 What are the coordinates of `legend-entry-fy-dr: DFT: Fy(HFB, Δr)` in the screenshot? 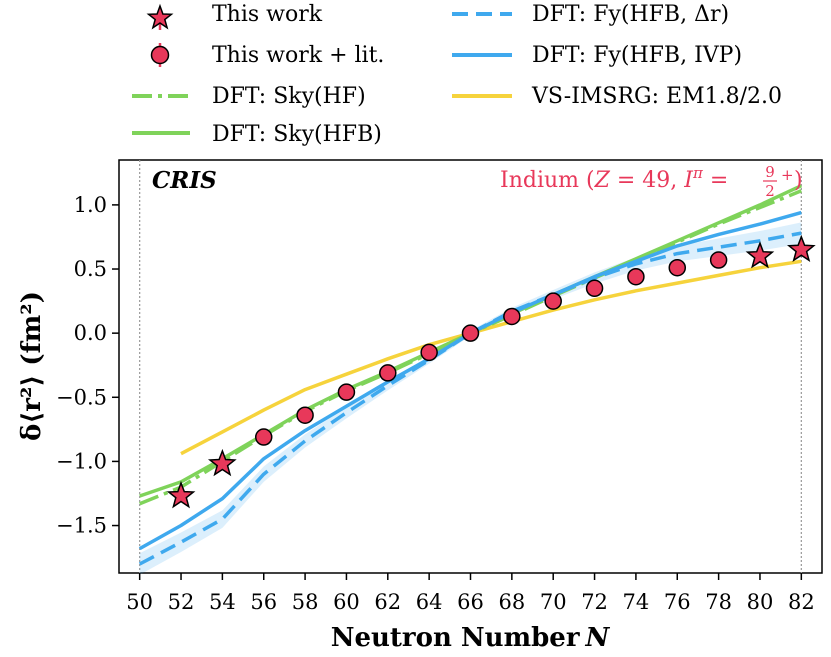 It's located at (590, 14).